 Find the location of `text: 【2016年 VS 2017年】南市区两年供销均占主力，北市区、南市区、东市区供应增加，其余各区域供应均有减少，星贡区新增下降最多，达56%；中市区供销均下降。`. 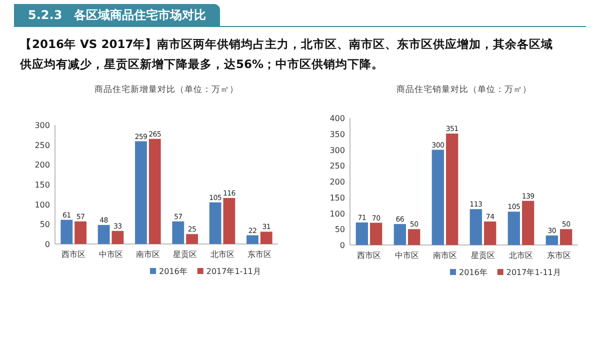

text: 【2016年 VS 2017年】南市区两年供销均占主力，北市区、南市区、东市区供应增加，其余各区域供应均有减少，星贡区新增下降最多，达56%；中市区供销均下降。 is located at coordinates (287, 54).